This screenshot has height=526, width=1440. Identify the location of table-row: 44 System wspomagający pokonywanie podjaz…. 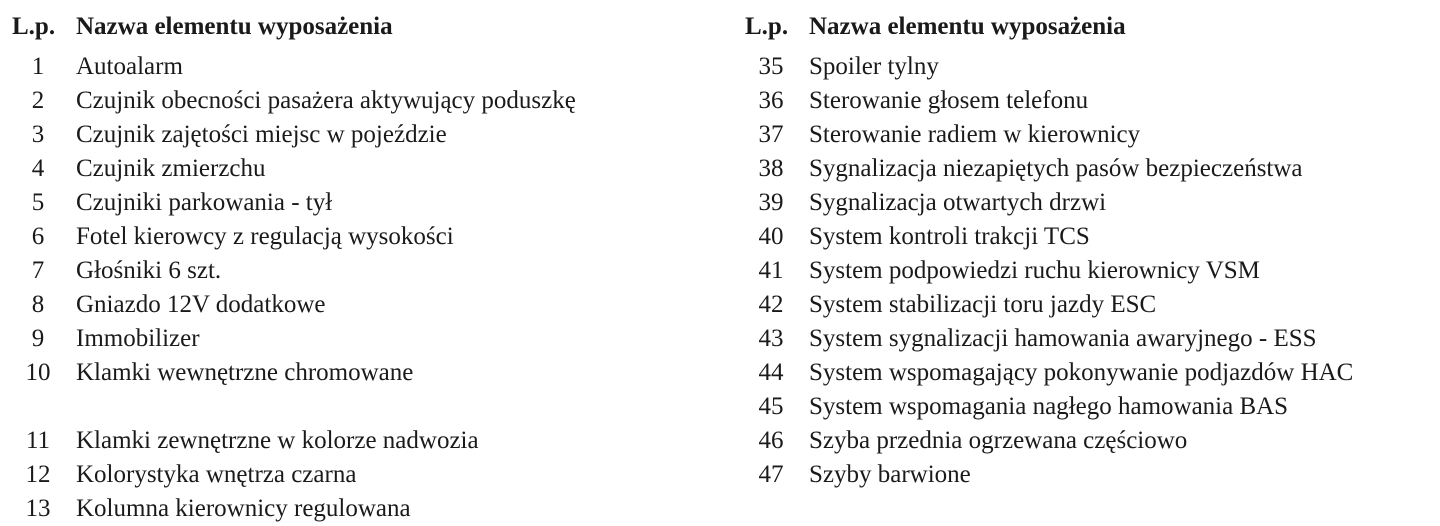
(1065, 373).